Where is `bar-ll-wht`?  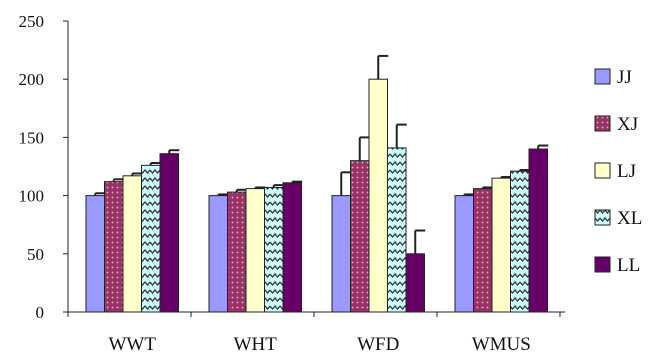 bar-ll-wht is located at coordinates (292, 247).